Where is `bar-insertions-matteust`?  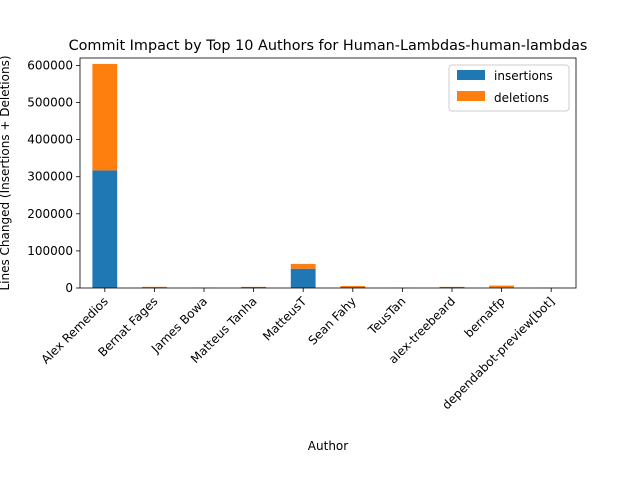
bar-insertions-matteust is located at coordinates (303, 278).